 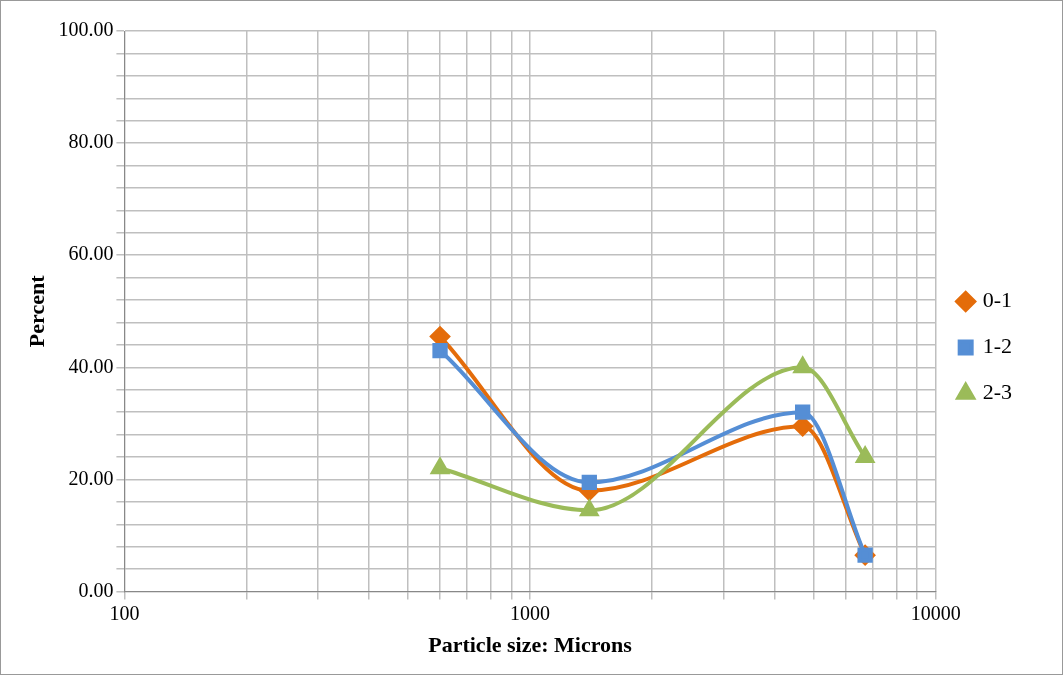 I want to click on x-tick-label: 100, so click(x=124, y=612).